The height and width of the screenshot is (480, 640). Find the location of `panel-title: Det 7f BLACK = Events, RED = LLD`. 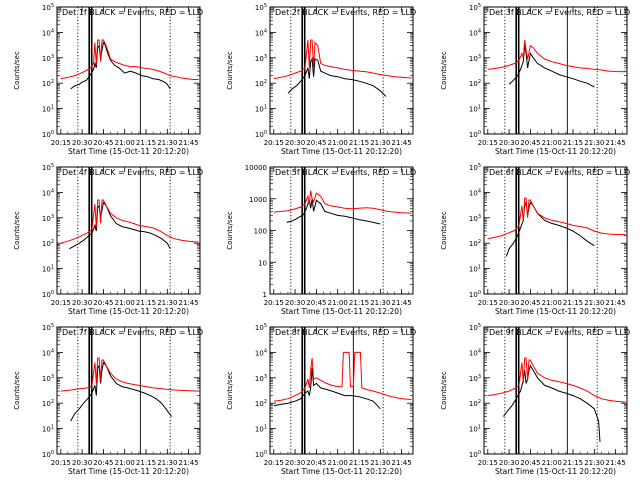

panel-title: Det 7f BLACK = Events, RED = LLD is located at coordinates (132, 332).